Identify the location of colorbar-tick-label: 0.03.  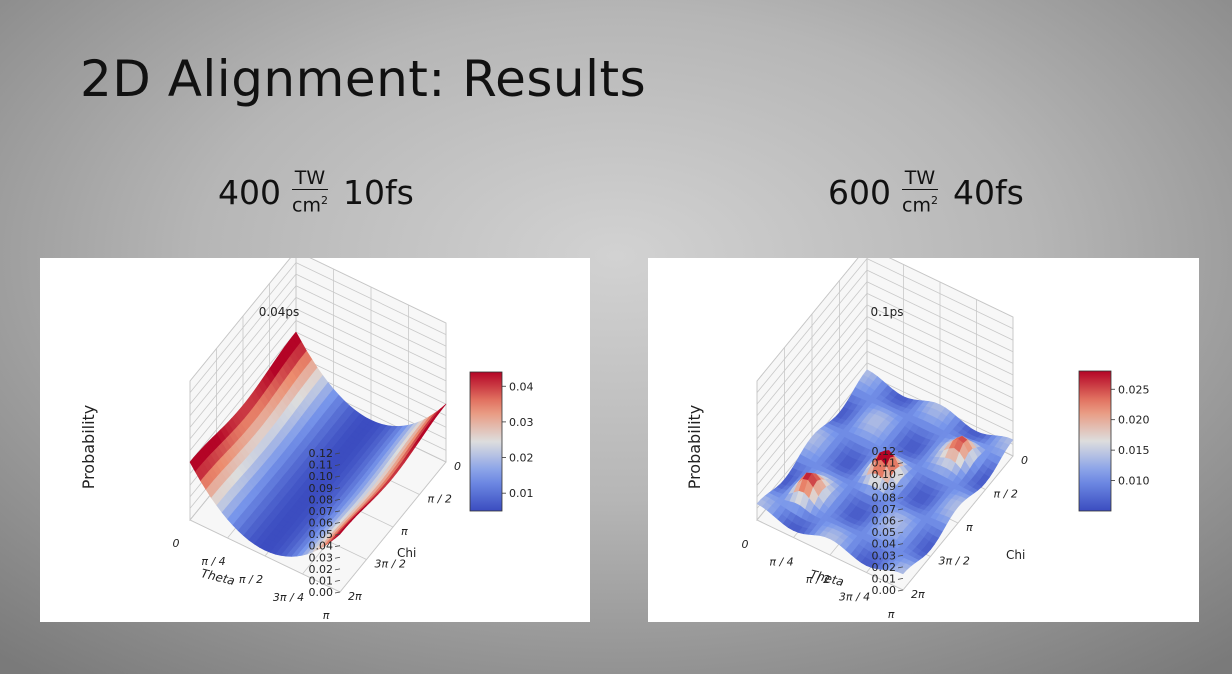
(521, 422).